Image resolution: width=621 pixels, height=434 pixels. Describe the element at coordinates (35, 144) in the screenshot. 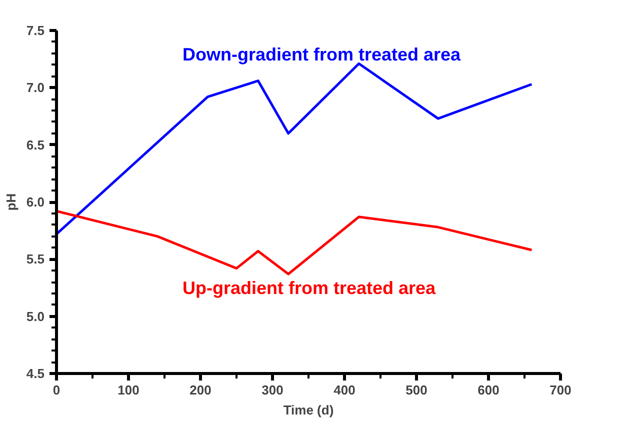

I see `y-tick-label: 6.5` at that location.